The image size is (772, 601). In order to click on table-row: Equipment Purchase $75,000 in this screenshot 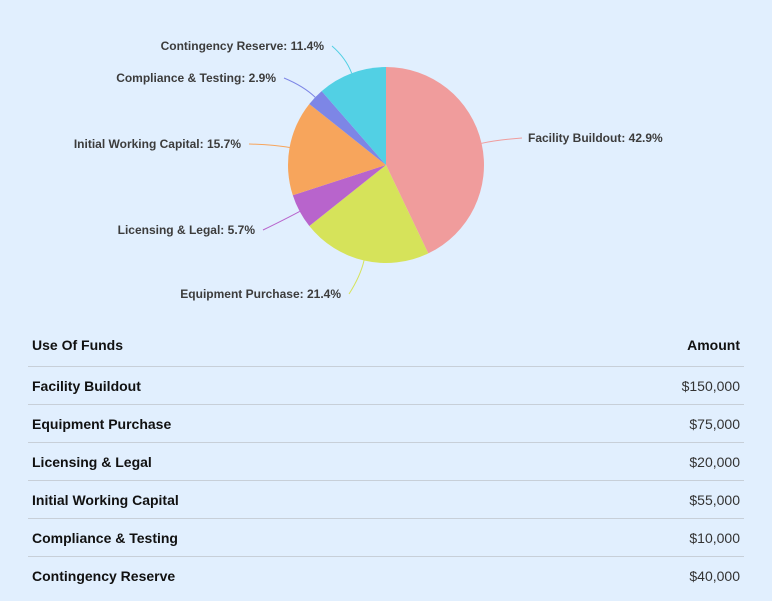, I will do `click(386, 423)`.